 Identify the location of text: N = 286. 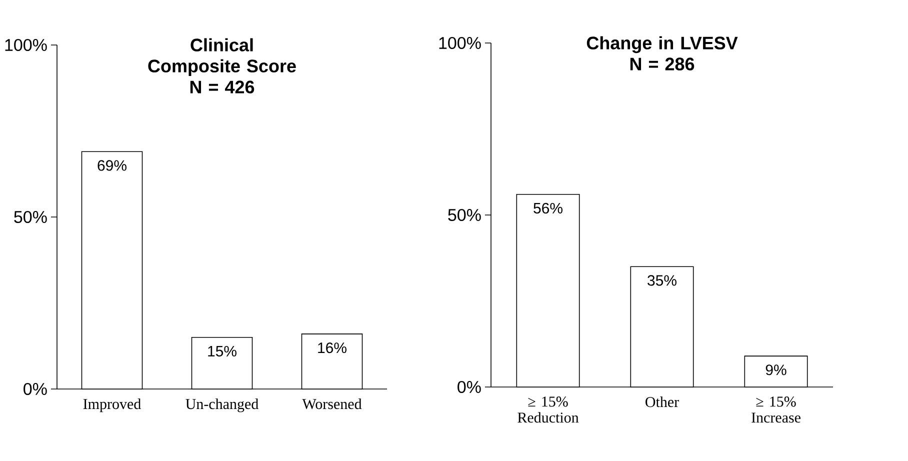
(662, 64).